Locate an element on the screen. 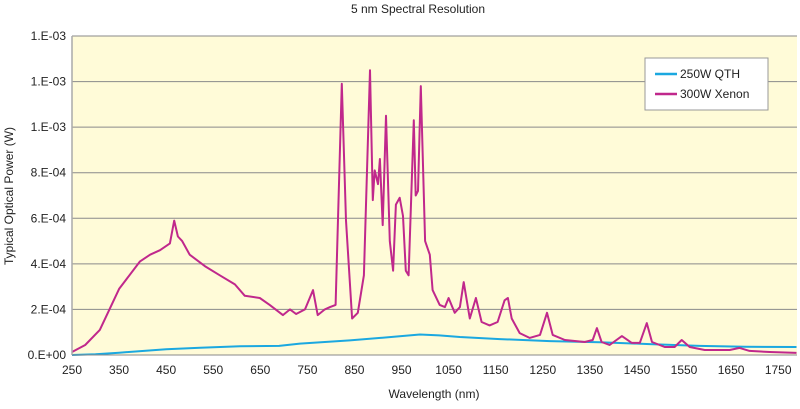  legend-label-qth: 250W QTH is located at coordinates (710, 74).